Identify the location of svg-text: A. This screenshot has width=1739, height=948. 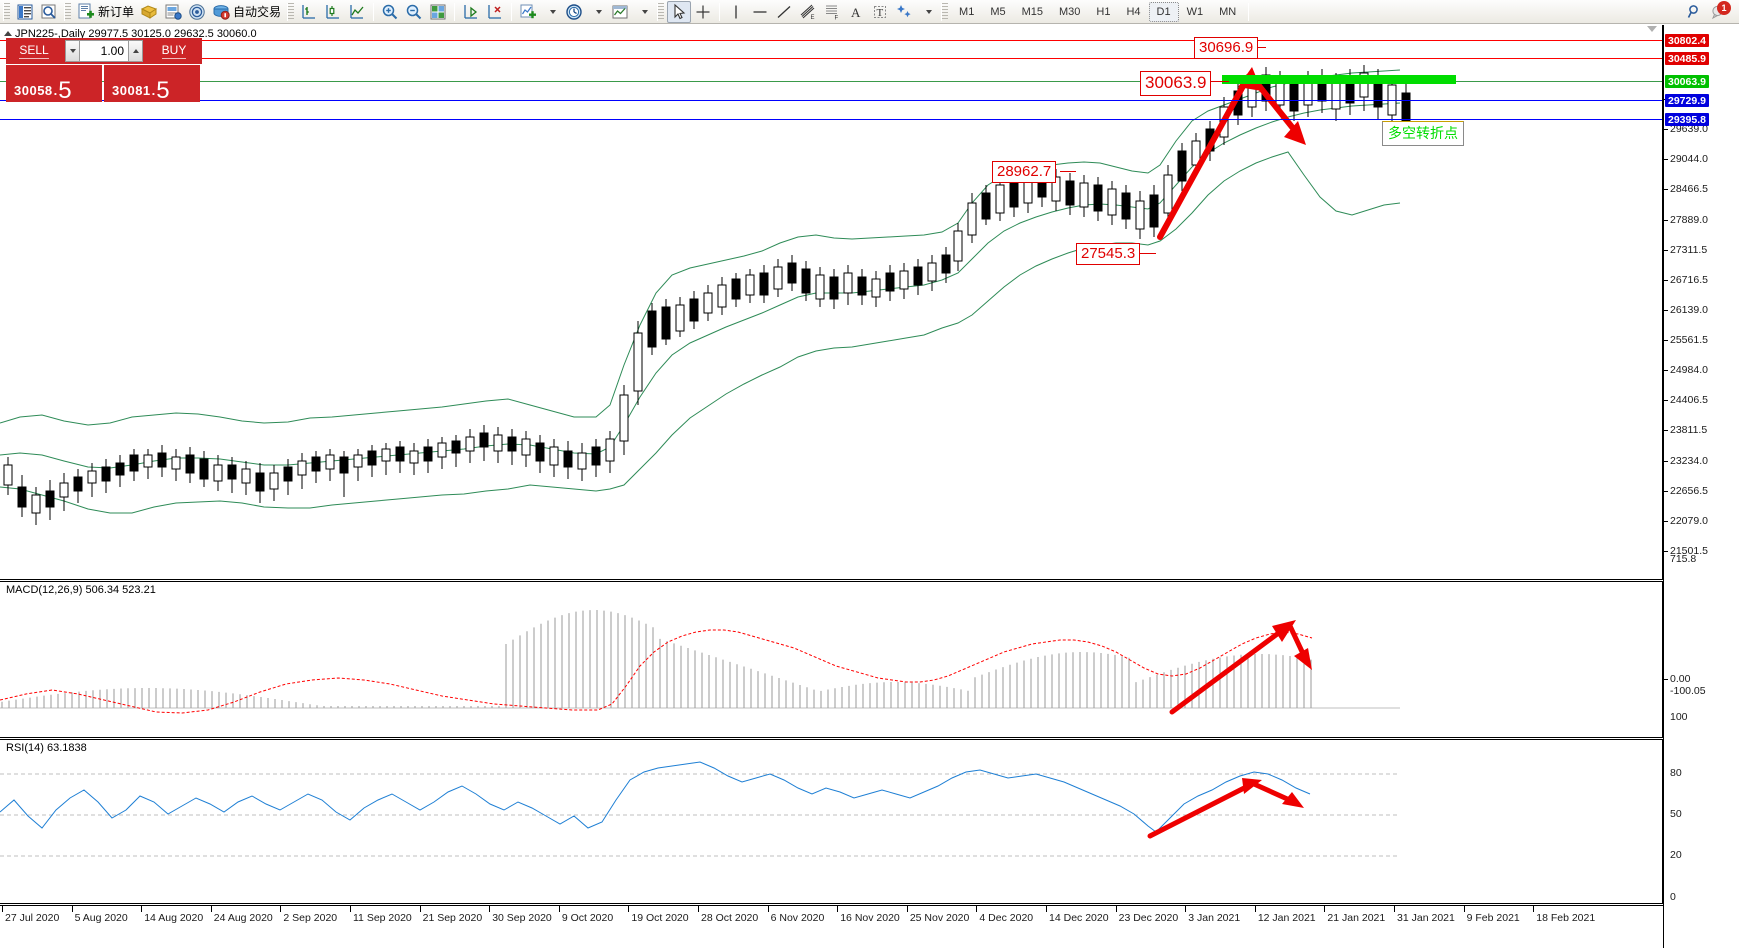
(856, 12).